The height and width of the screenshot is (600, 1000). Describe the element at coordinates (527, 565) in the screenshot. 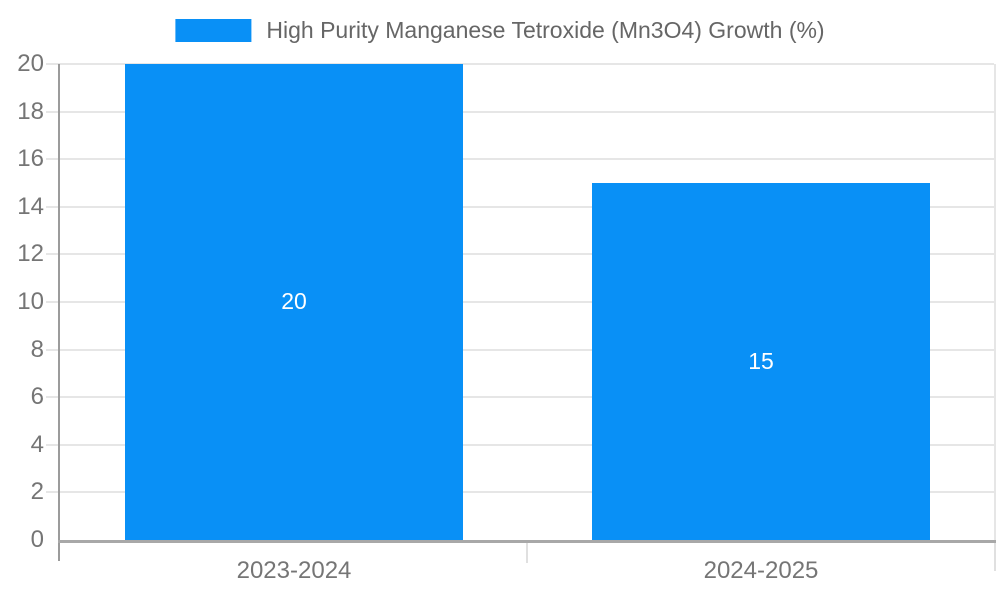

I see `x-axis-labels: 2023-2024 2024-2025` at that location.